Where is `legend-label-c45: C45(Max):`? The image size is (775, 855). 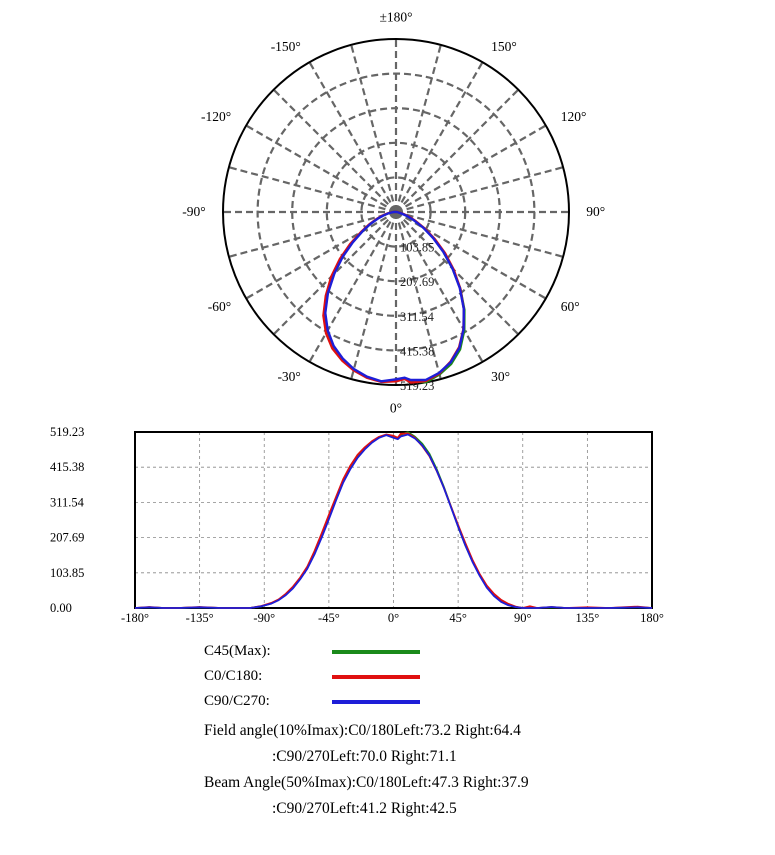
legend-label-c45: C45(Max): is located at coordinates (237, 651).